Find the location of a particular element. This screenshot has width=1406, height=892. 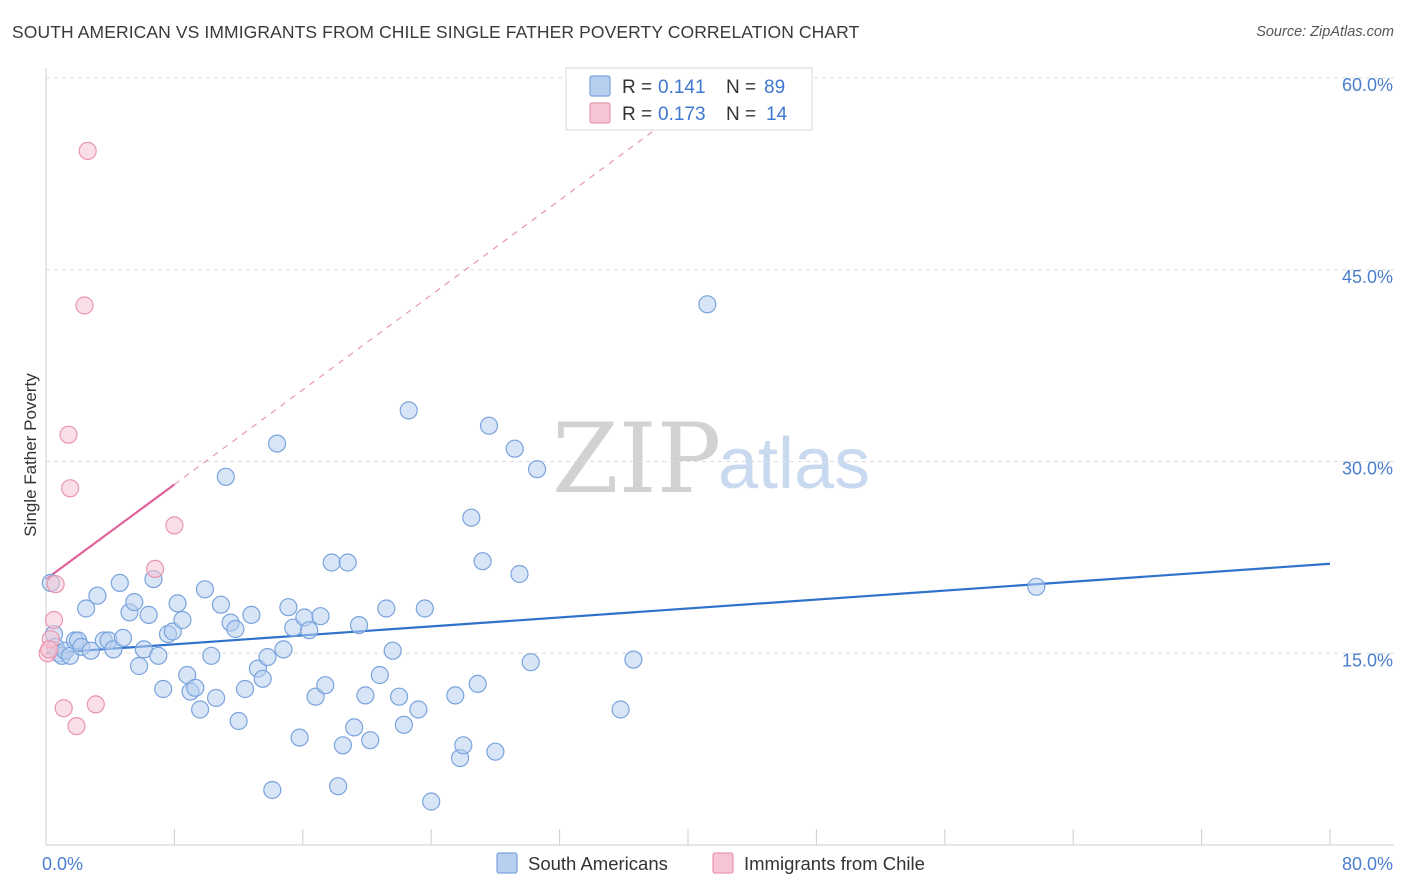

bottom-legend: South Americans Immigrants from Chile is located at coordinates (710, 863).